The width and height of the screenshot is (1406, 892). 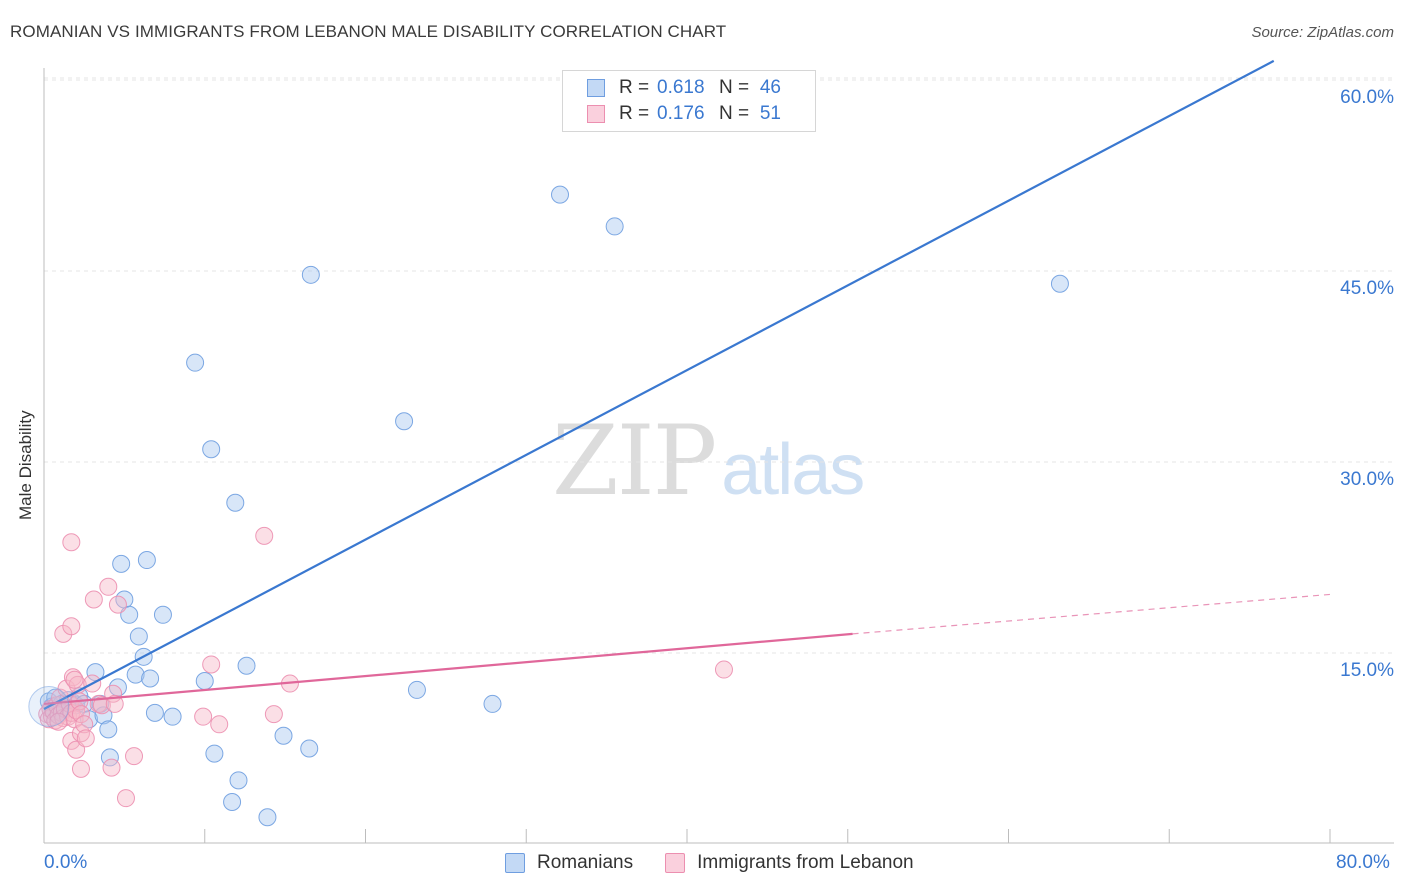 I want to click on r-value: 0.618, so click(x=681, y=87).